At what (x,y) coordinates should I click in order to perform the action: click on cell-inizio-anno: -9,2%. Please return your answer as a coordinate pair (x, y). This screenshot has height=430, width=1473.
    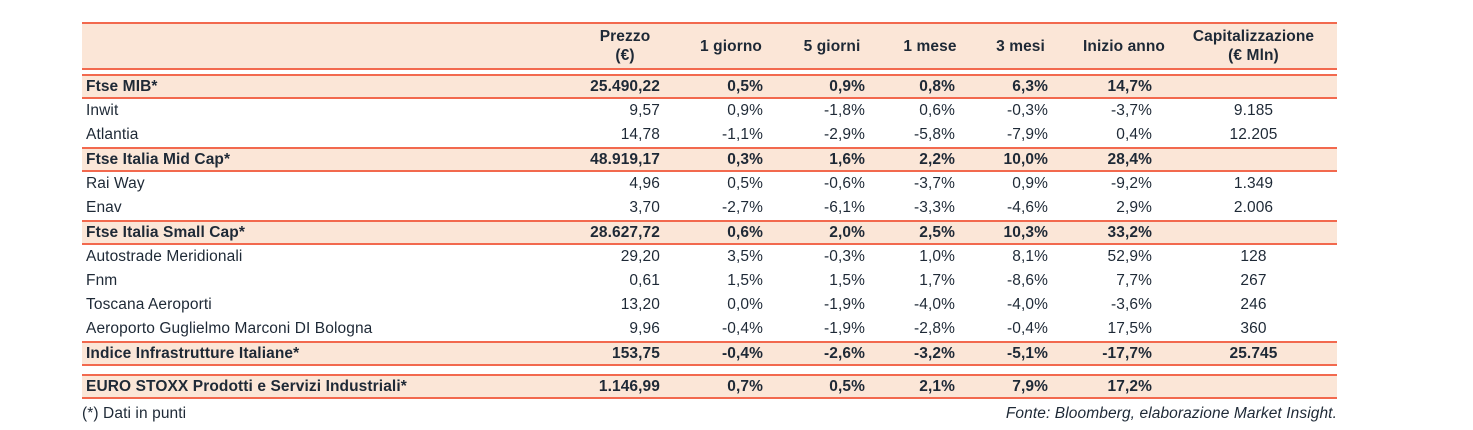
    Looking at the image, I should click on (1131, 183).